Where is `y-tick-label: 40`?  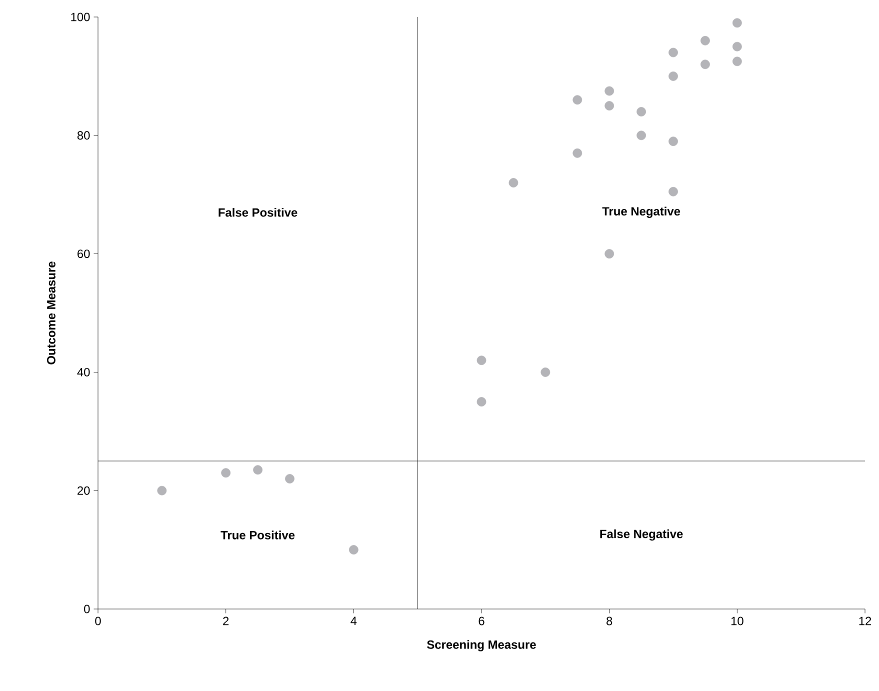
y-tick-label: 40 is located at coordinates (83, 372).